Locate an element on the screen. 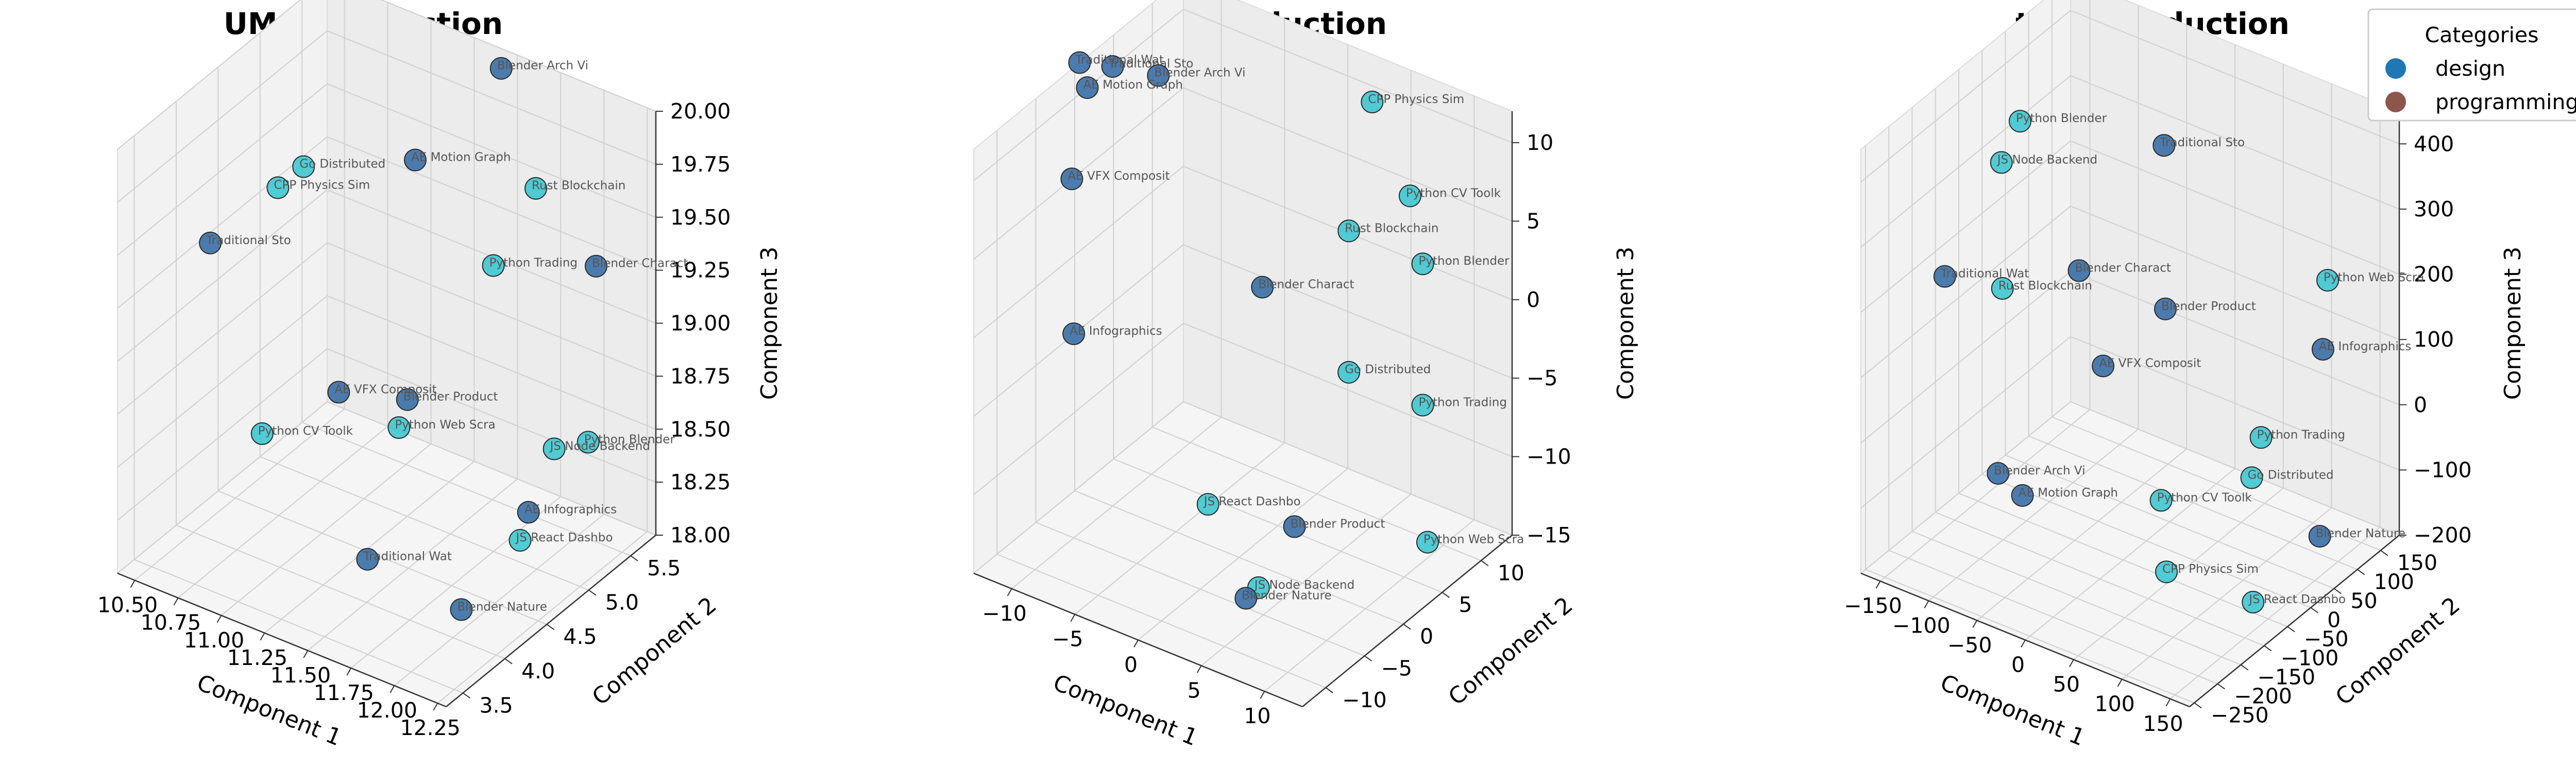  x-tick-label: 12.25 is located at coordinates (430, 728).